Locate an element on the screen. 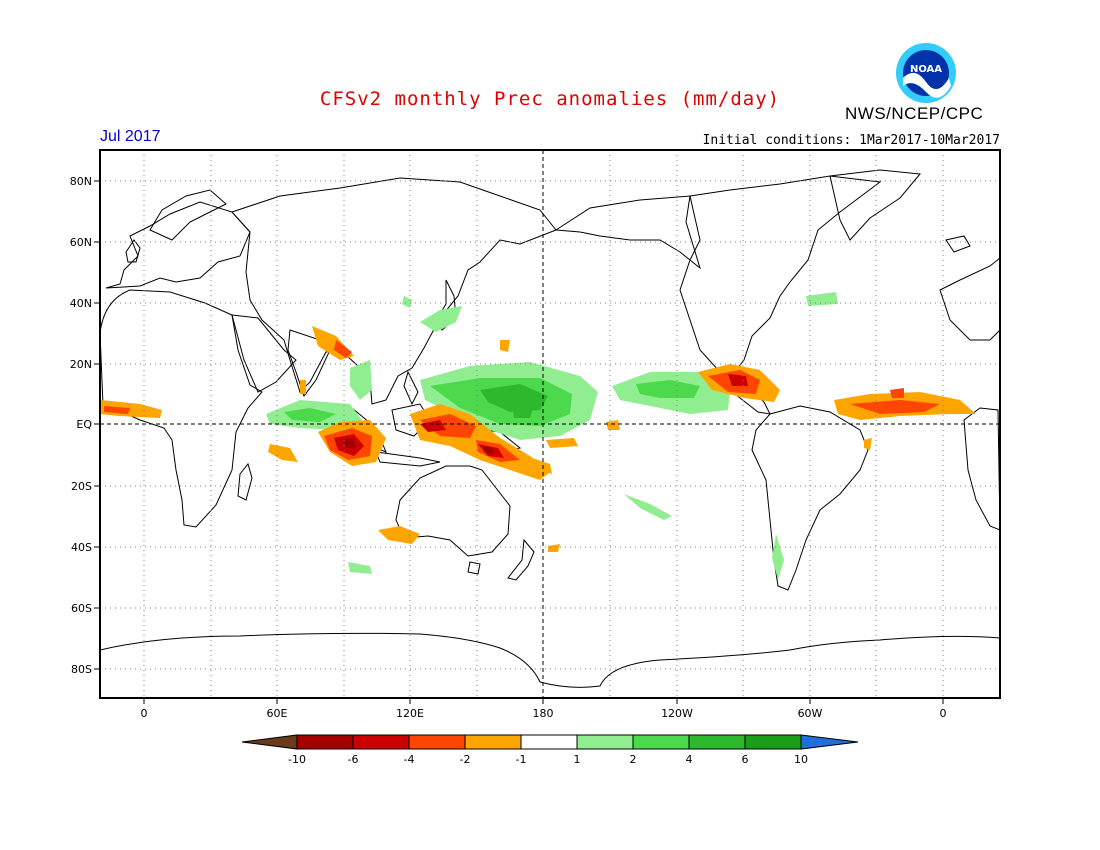  colorbar-label: -4 is located at coordinates (409, 759).